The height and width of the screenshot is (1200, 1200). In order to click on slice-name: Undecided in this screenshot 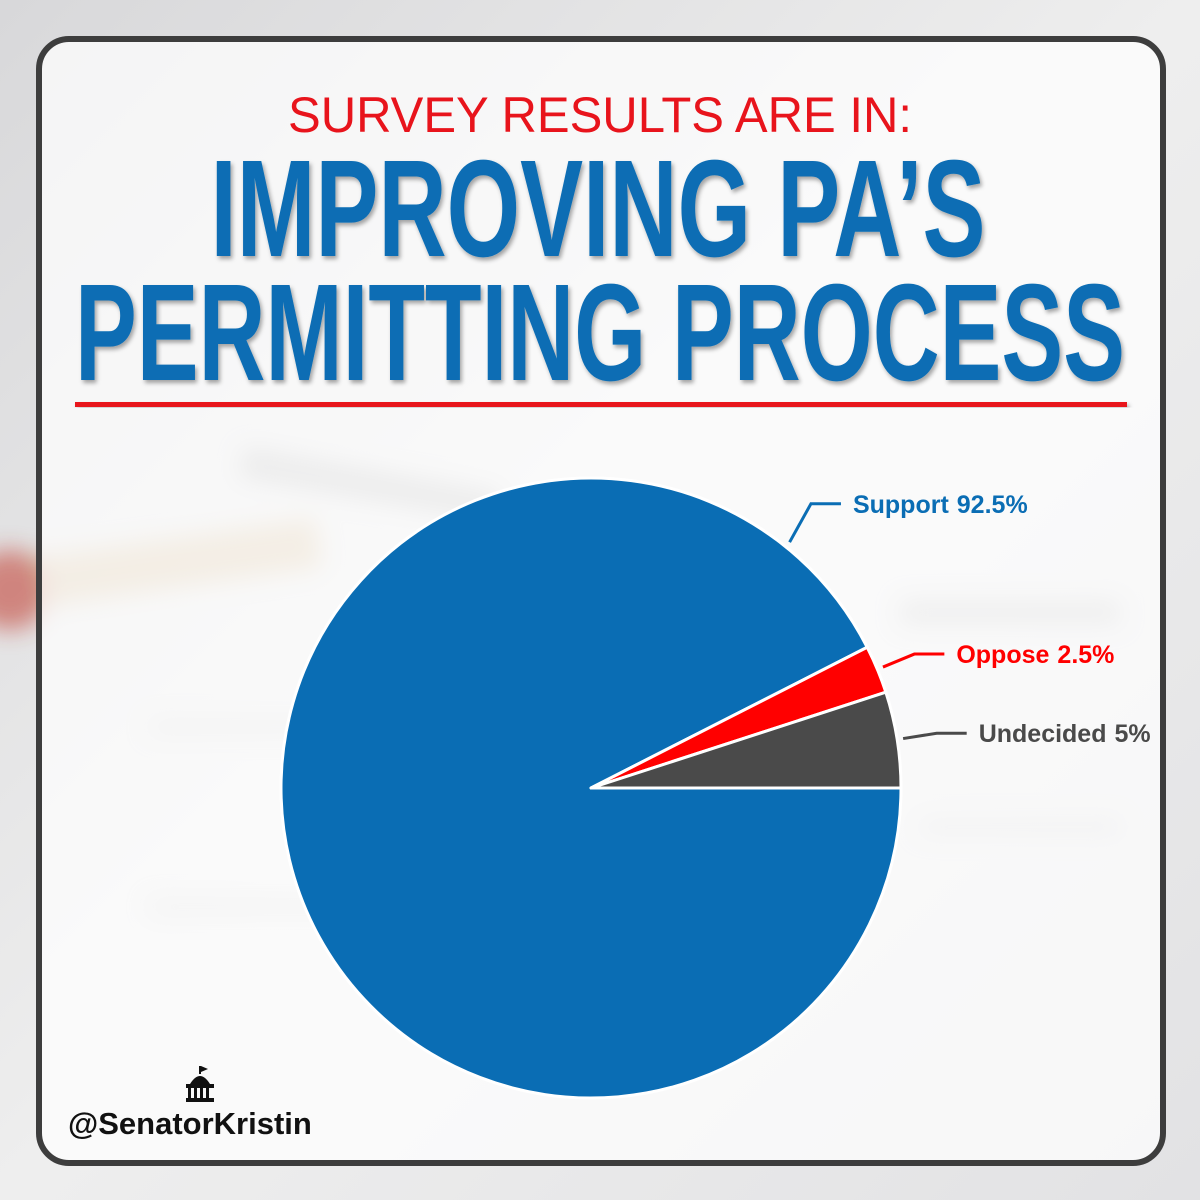, I will do `click(1043, 734)`.